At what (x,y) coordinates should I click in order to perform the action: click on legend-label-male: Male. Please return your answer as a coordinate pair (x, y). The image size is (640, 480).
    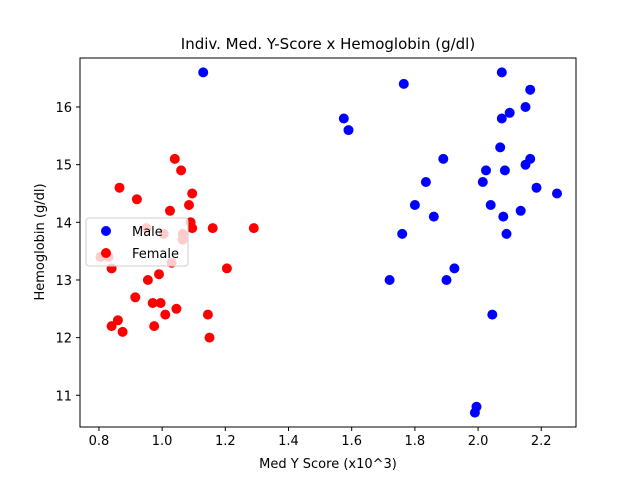
    Looking at the image, I should click on (147, 232).